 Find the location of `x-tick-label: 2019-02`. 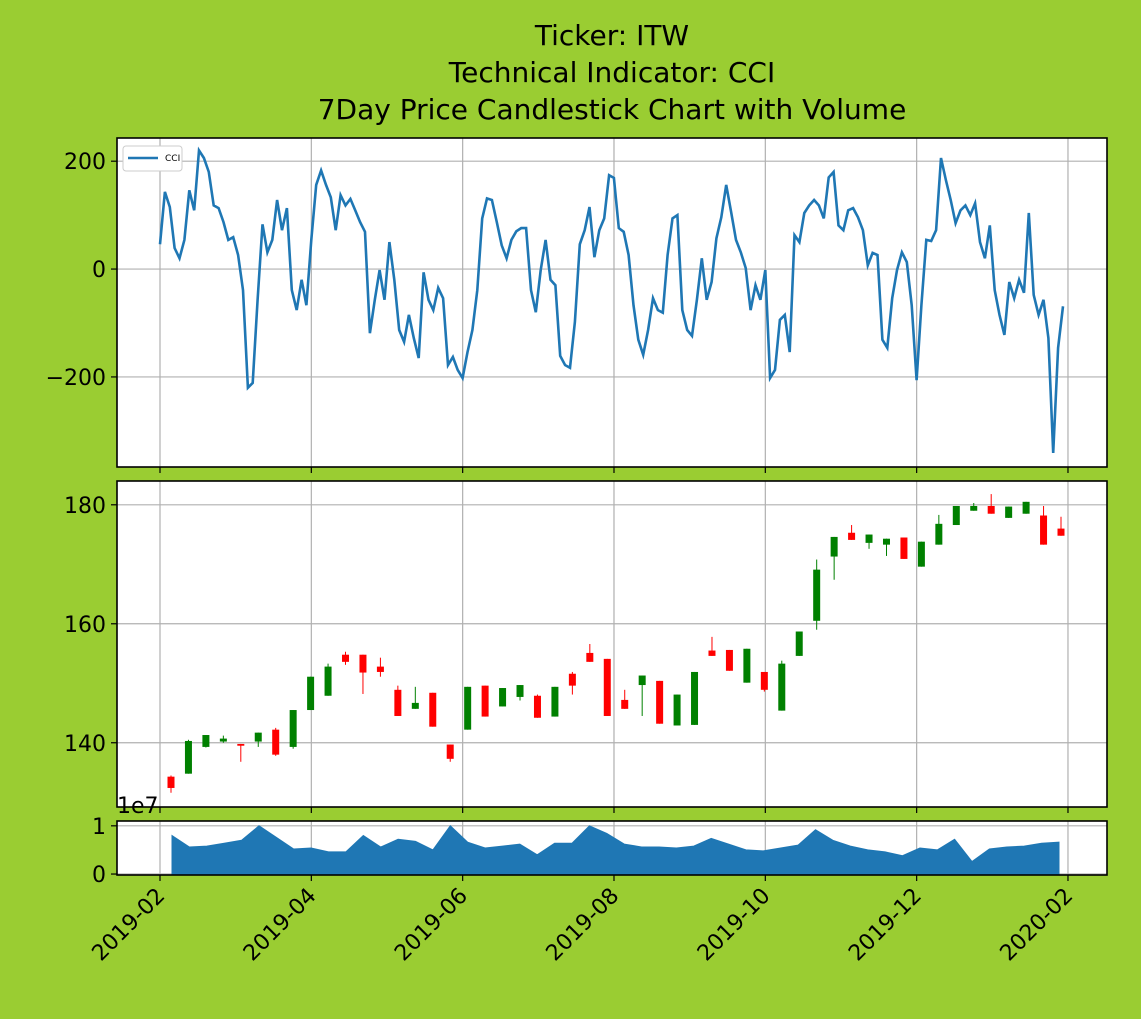

x-tick-label: 2019-02 is located at coordinates (129, 925).